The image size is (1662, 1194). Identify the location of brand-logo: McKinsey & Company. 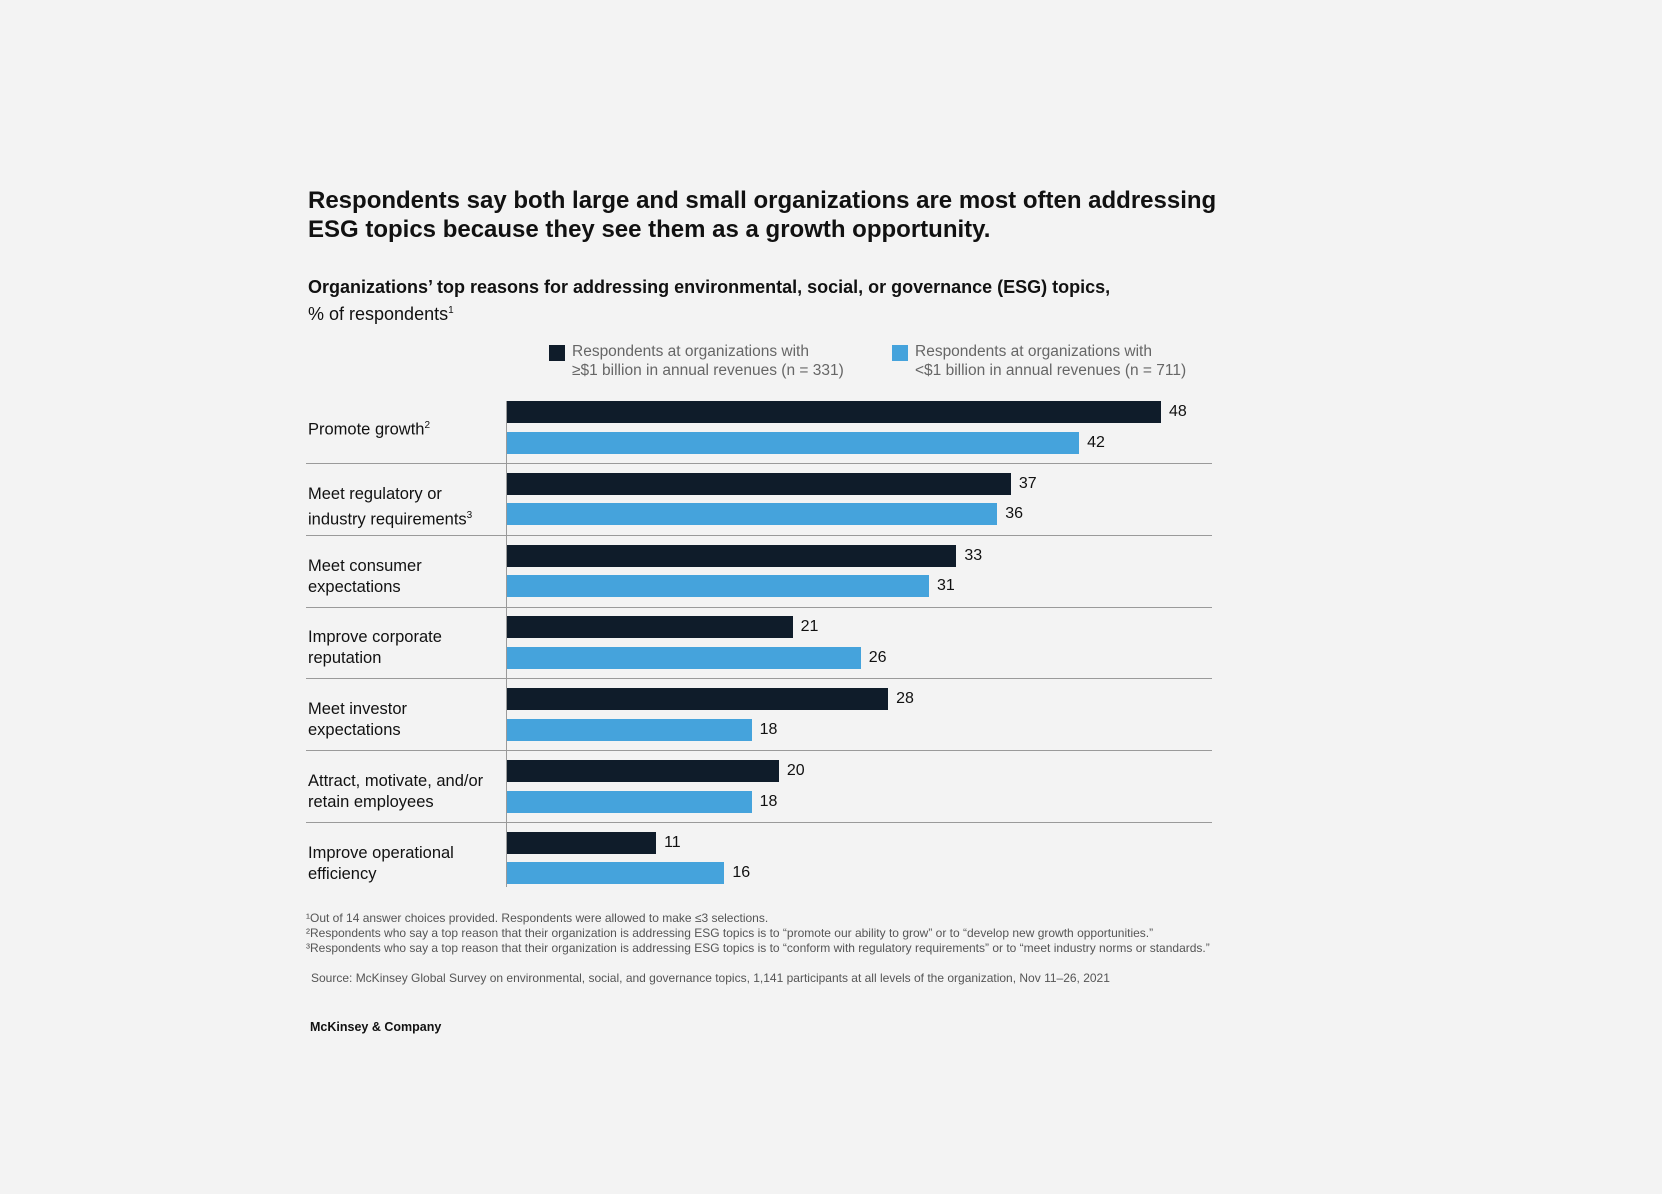
(376, 1027).